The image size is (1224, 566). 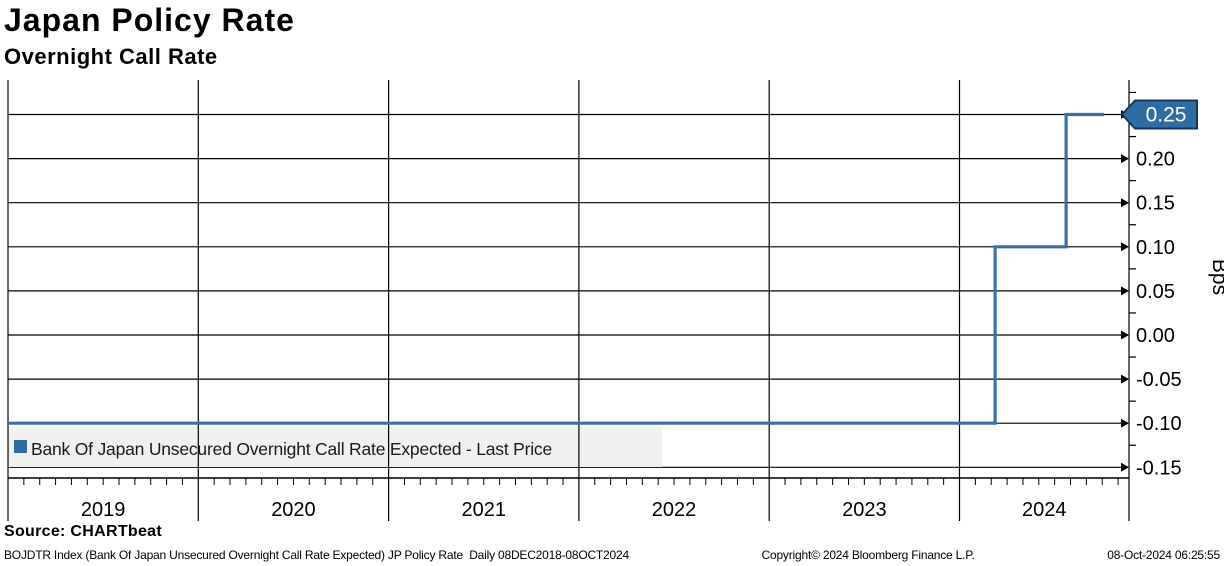 I want to click on legend-swatch, so click(x=20, y=446).